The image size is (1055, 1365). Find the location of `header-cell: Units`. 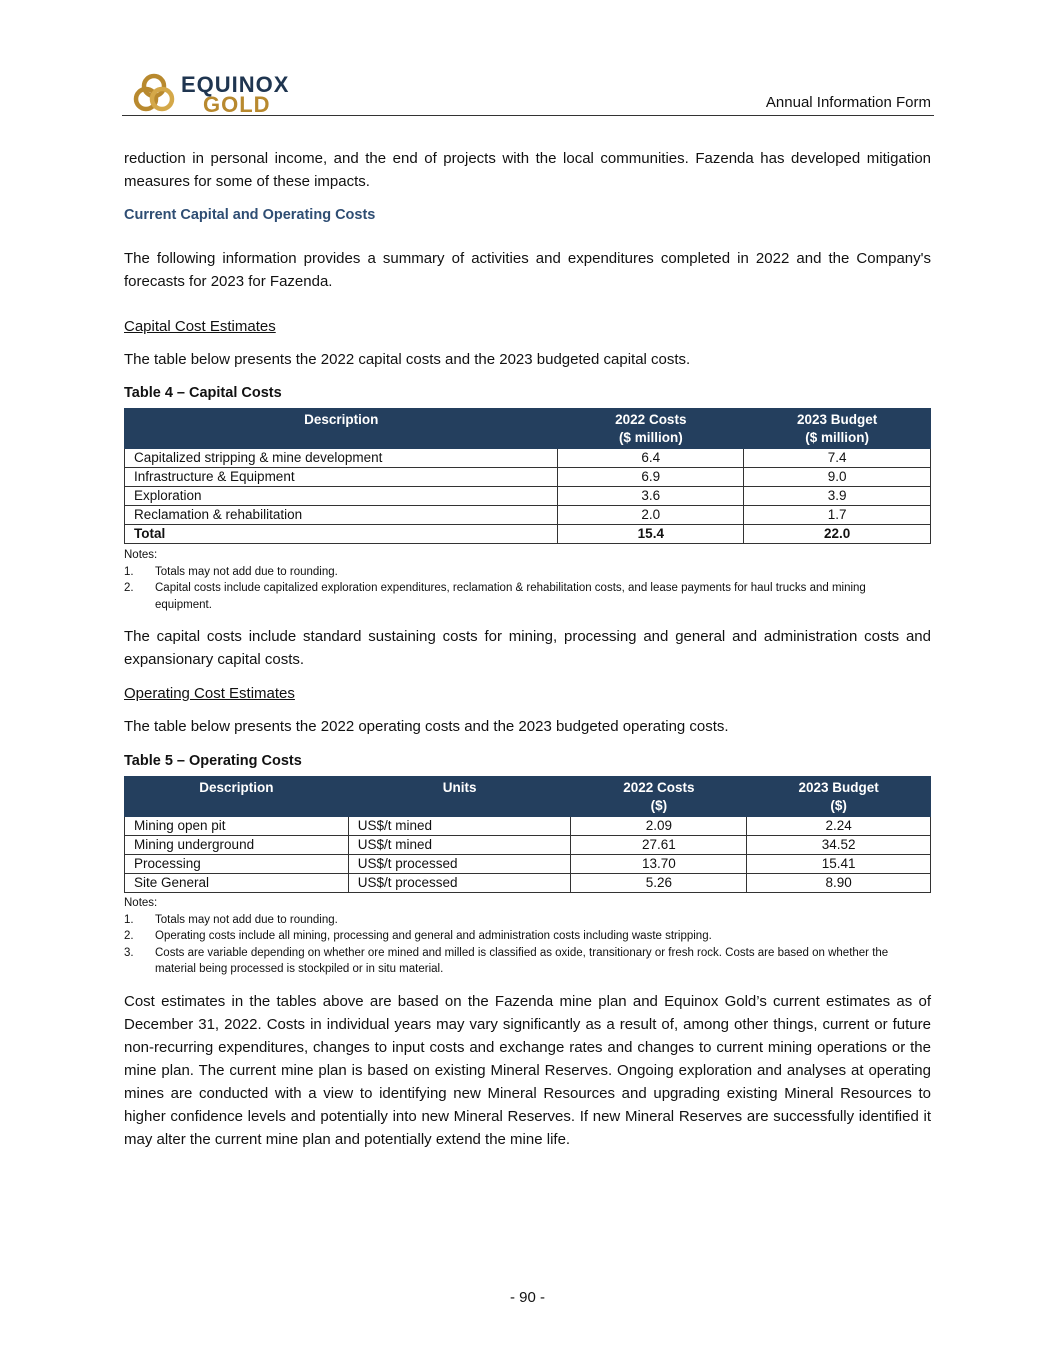

header-cell: Units is located at coordinates (459, 796).